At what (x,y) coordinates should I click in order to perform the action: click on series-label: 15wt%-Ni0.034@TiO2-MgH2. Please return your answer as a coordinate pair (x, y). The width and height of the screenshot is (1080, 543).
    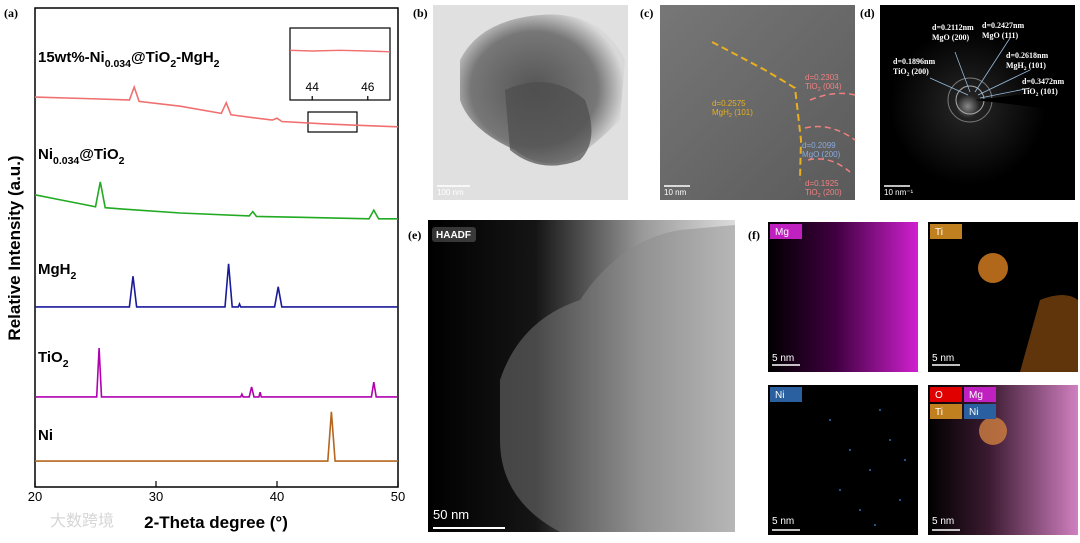
    Looking at the image, I should click on (129, 59).